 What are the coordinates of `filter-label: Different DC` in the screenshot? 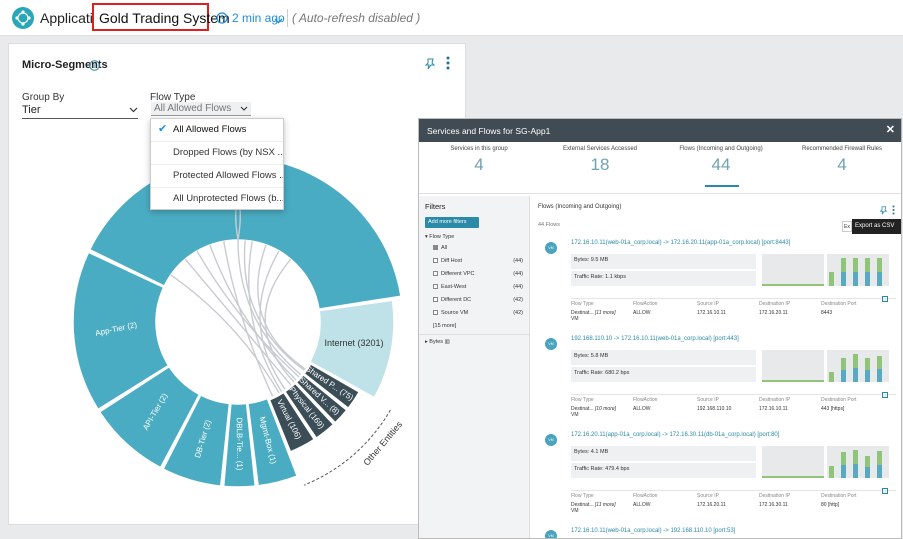 It's located at (456, 300).